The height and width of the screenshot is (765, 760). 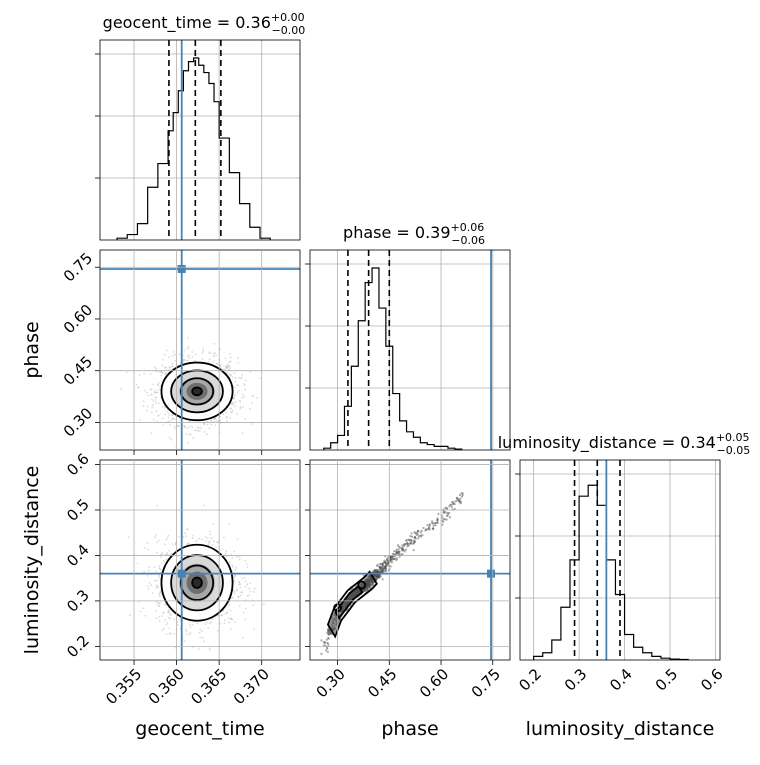 I want to click on panel-frame, so click(x=200, y=350).